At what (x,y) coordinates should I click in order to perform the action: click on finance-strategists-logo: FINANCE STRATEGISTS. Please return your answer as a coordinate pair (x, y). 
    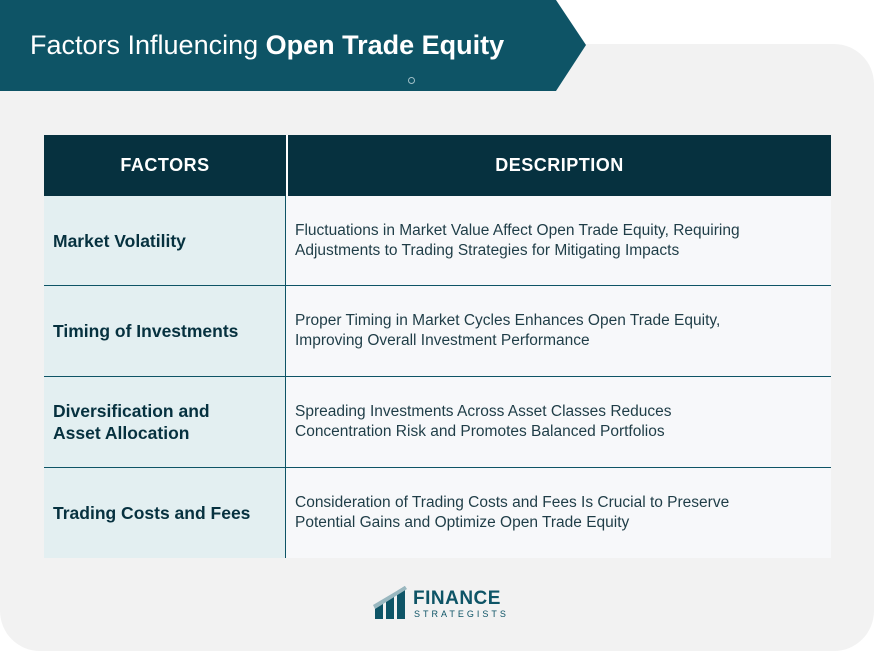
    Looking at the image, I should click on (443, 603).